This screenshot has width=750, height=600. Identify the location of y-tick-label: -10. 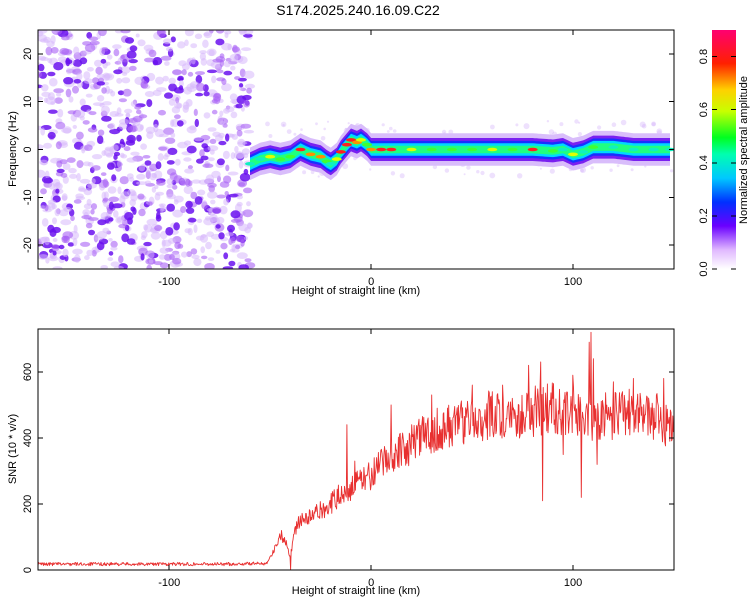
(28, 197).